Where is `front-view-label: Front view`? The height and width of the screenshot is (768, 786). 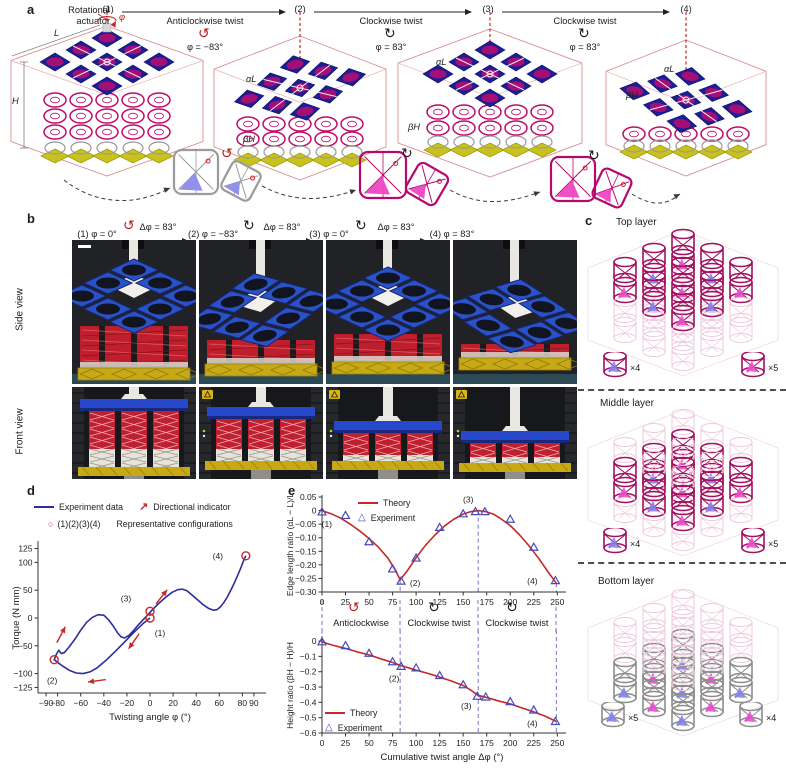
front-view-label: Front view is located at coordinates (20, 431).